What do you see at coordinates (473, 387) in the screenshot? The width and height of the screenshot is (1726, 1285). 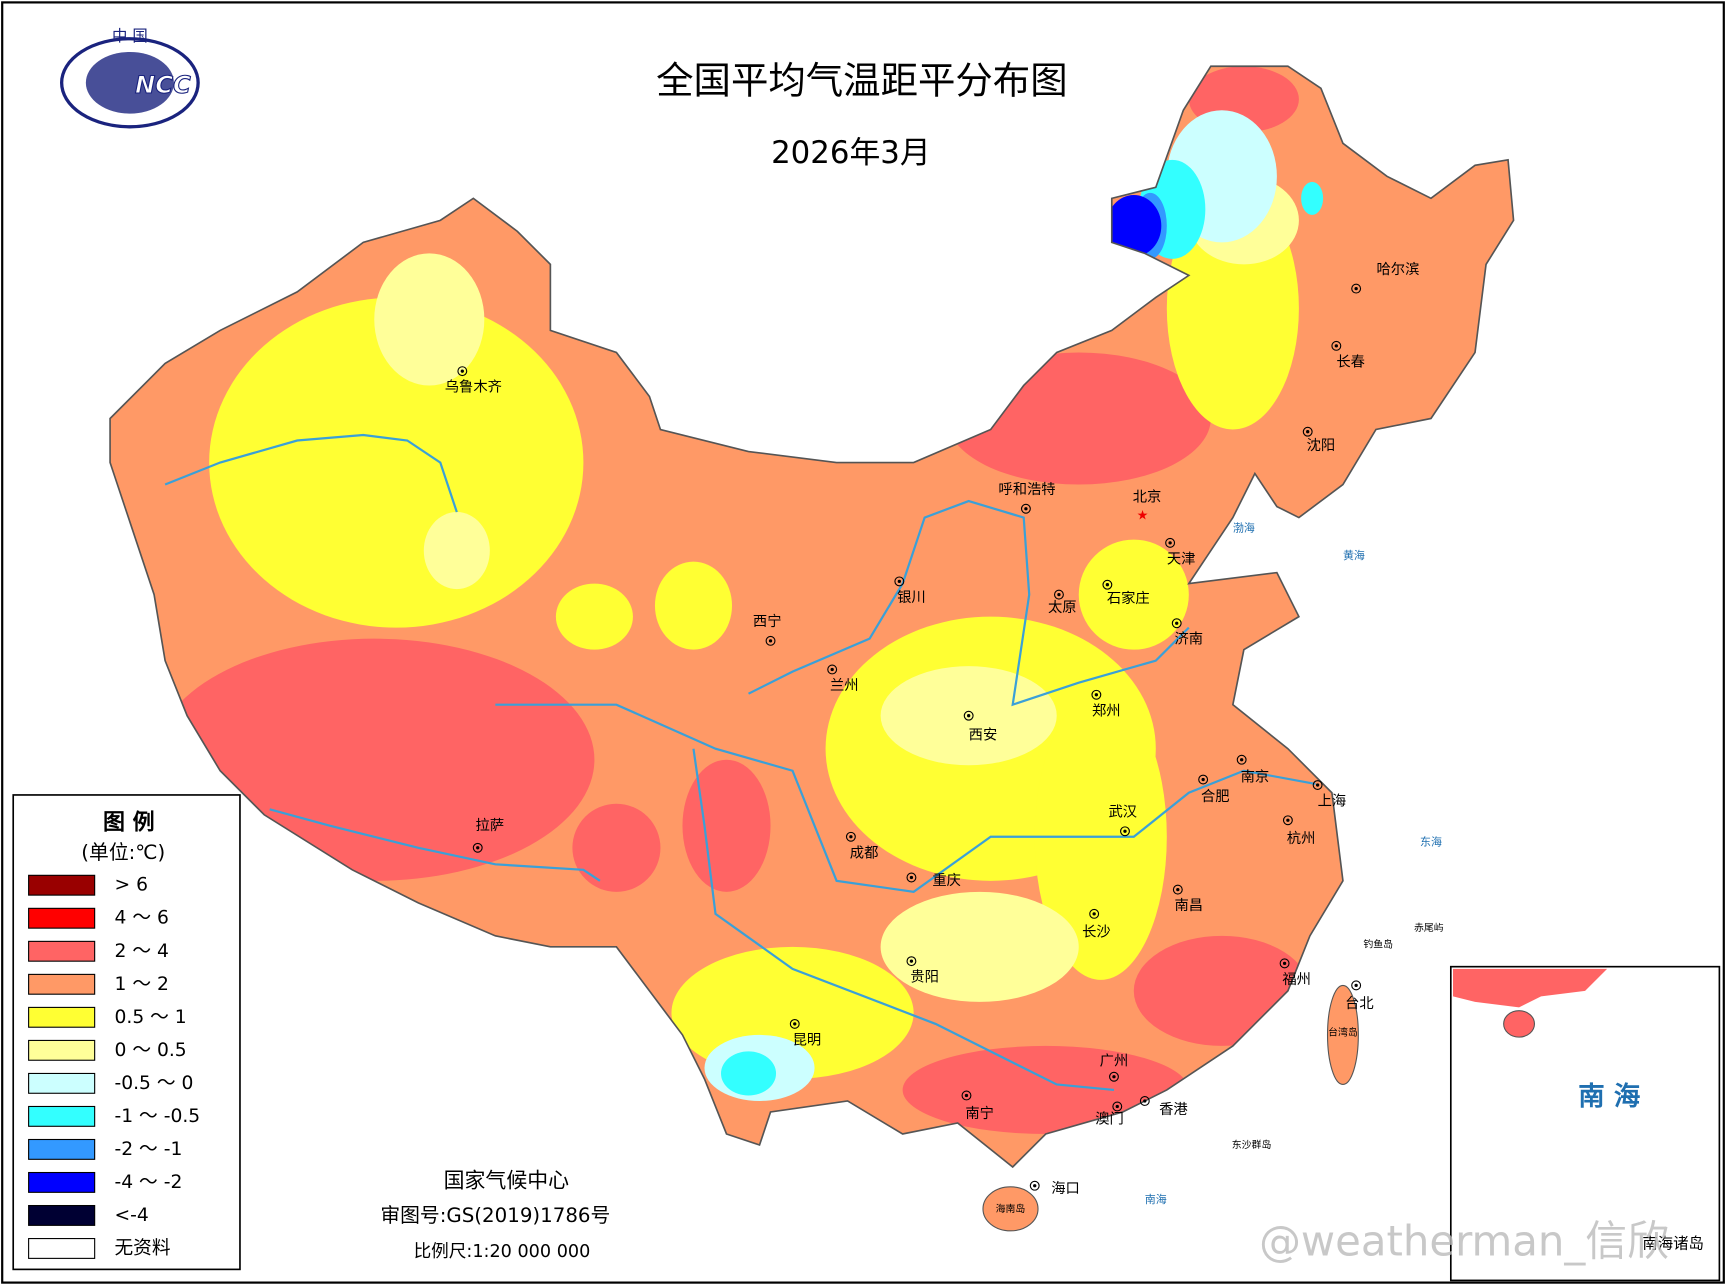 I see `city-label: 乌鲁木齐` at bounding box center [473, 387].